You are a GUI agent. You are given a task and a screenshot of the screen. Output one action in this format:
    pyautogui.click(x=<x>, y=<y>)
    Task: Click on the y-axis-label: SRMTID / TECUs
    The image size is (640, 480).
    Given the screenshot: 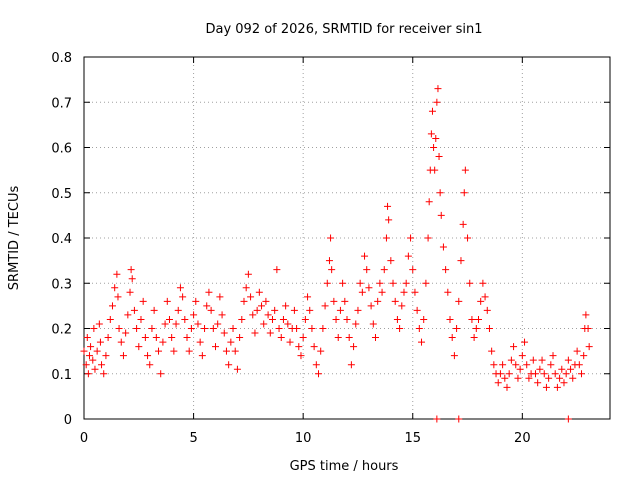 What is the action you would take?
    pyautogui.click(x=14, y=238)
    